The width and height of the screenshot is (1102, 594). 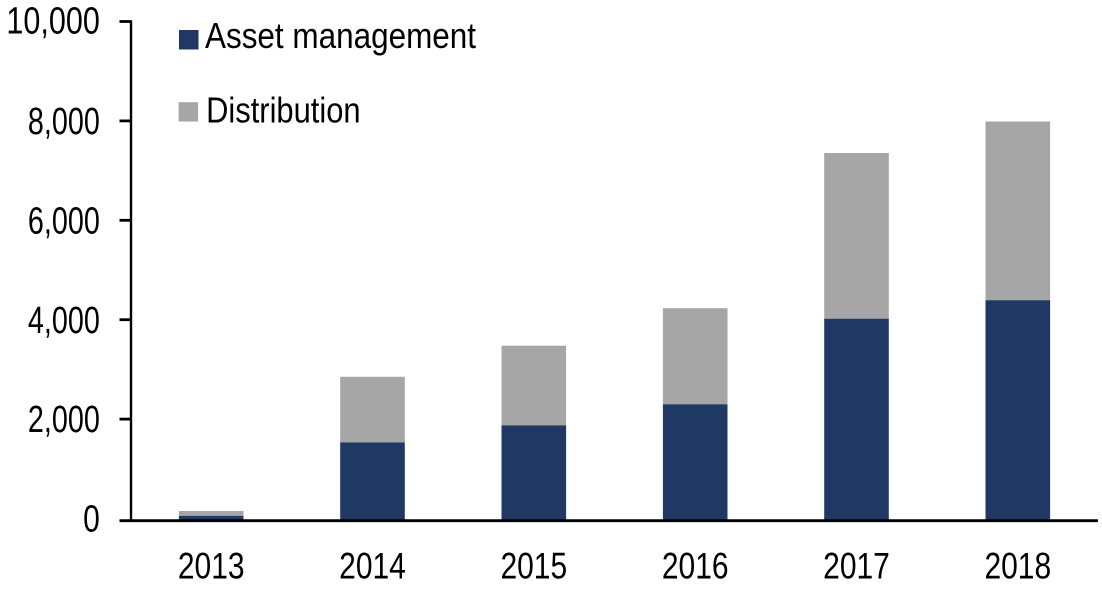 What do you see at coordinates (1017, 567) in the screenshot?
I see `svg-text: 2018` at bounding box center [1017, 567].